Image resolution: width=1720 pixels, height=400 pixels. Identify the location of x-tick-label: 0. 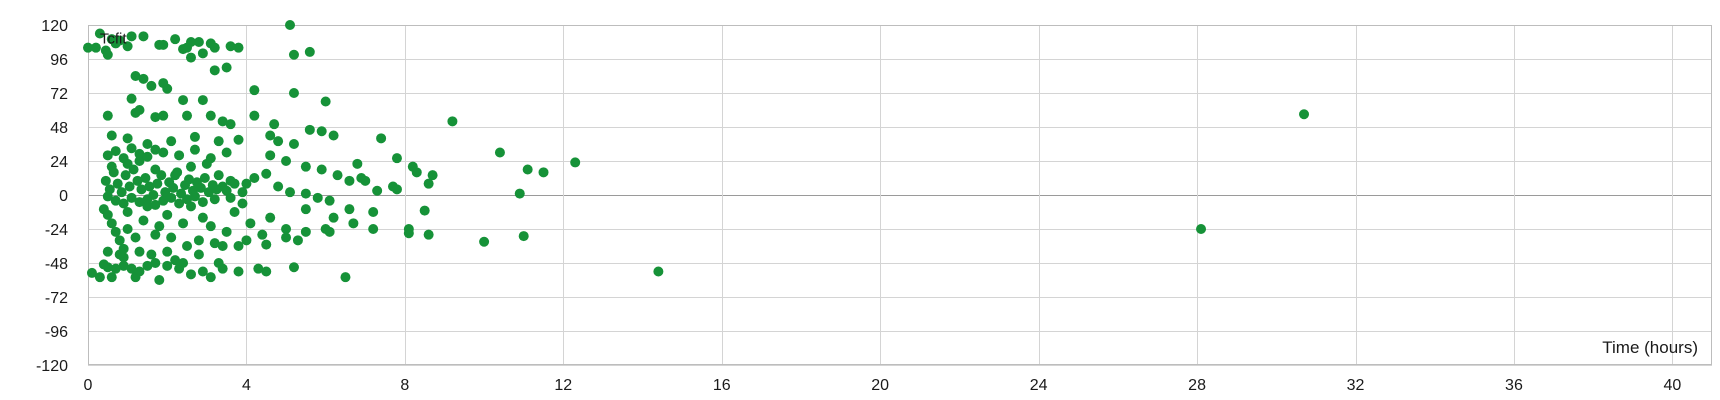
(88, 385).